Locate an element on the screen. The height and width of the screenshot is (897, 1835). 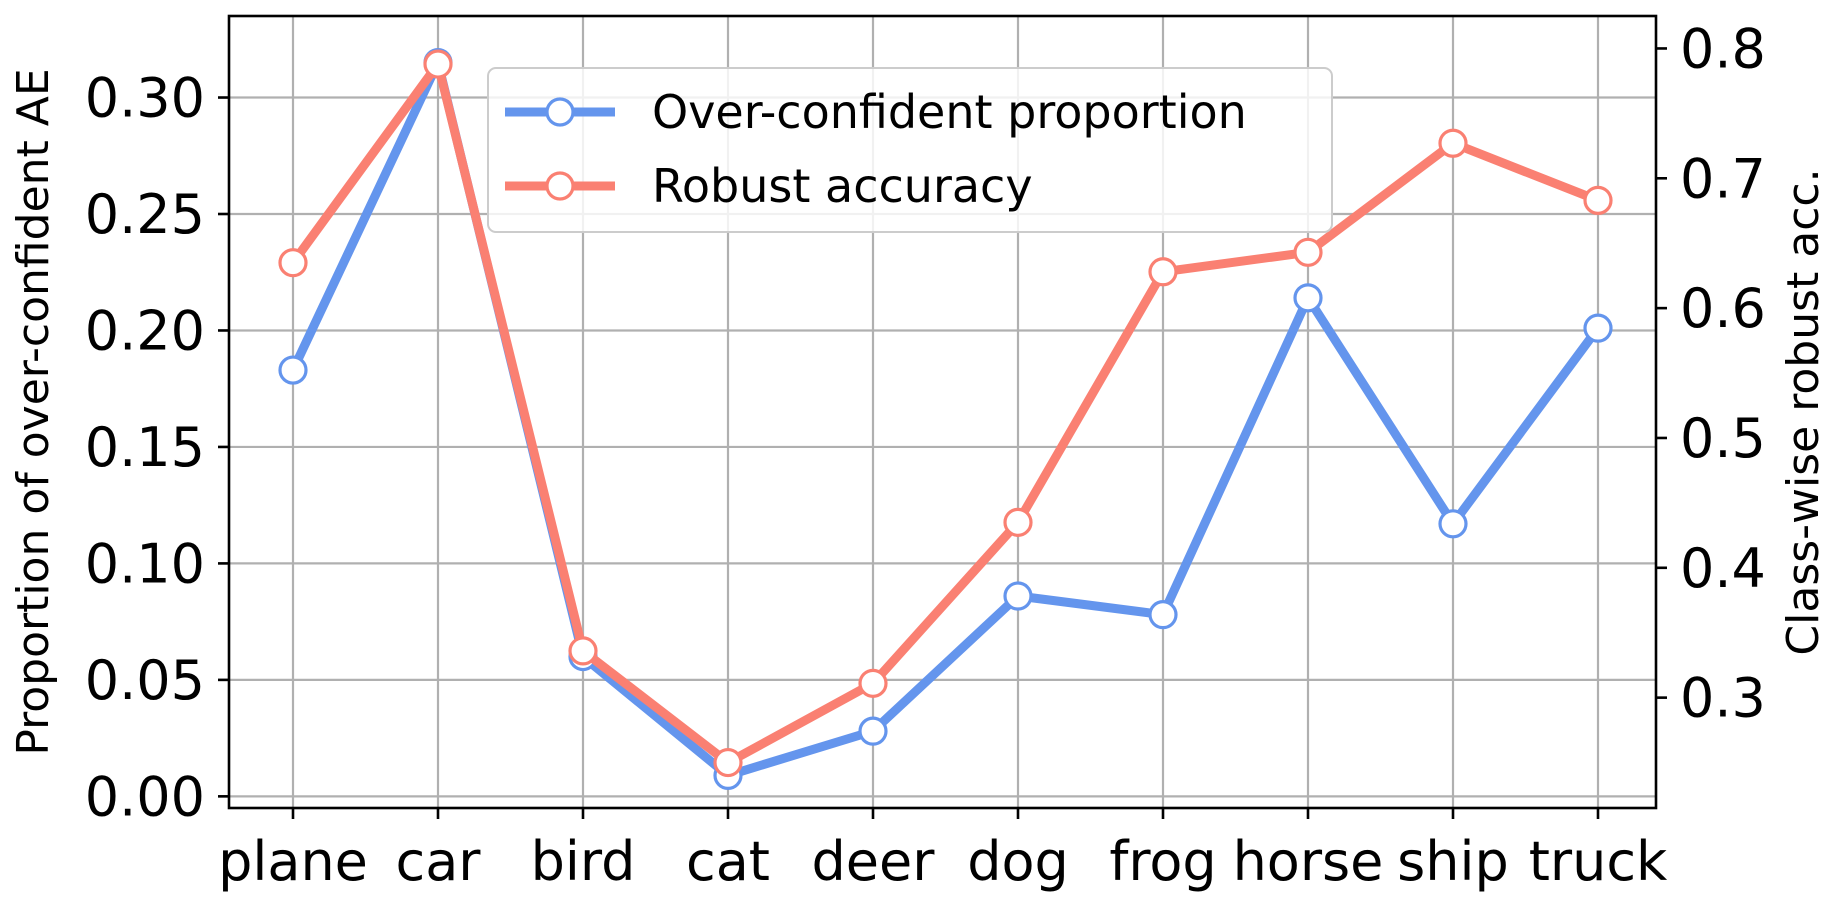
right-tick-label: 0.4 is located at coordinates (1723, 568).